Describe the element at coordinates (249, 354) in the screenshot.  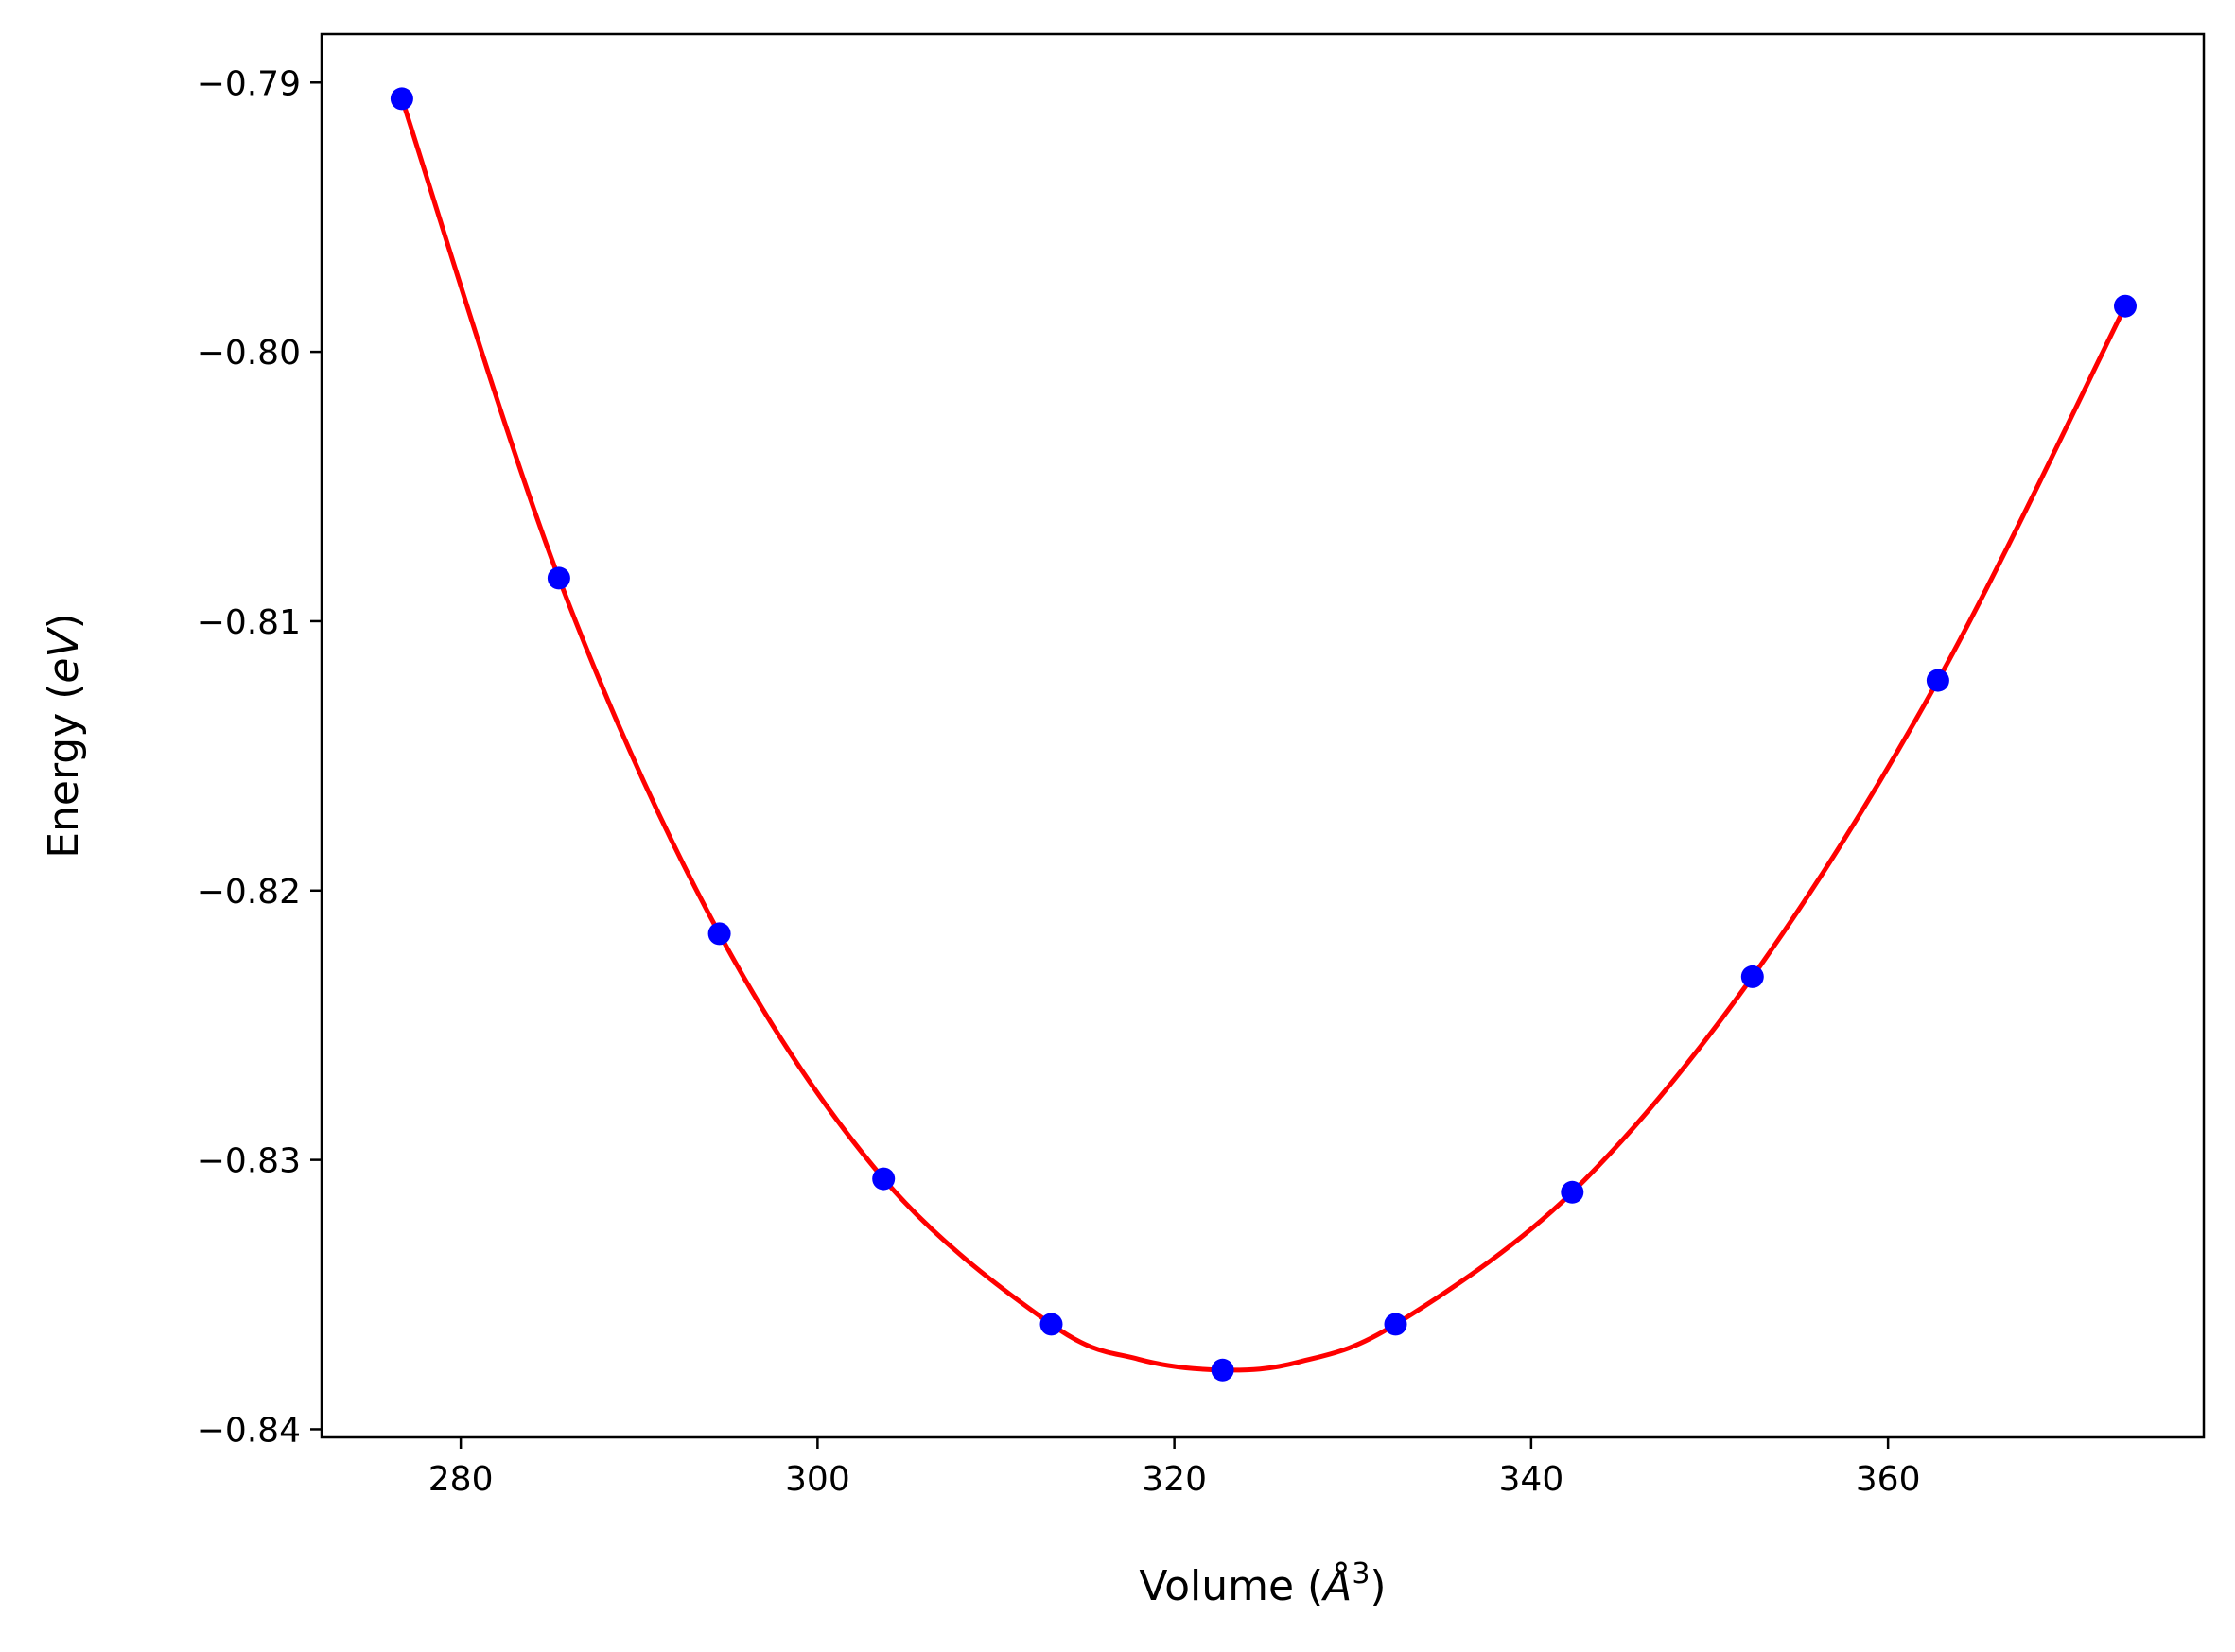
I see `y-tick-label: −0.80` at that location.